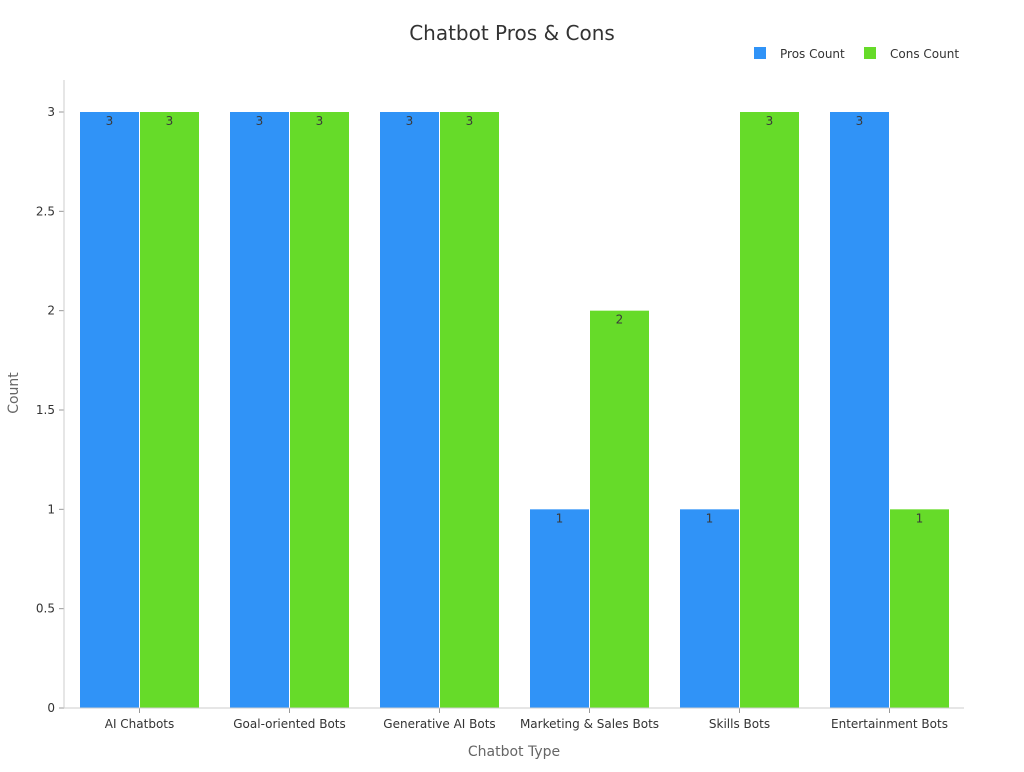  Describe the element at coordinates (870, 53) in the screenshot. I see `legend-swatch-cons` at that location.